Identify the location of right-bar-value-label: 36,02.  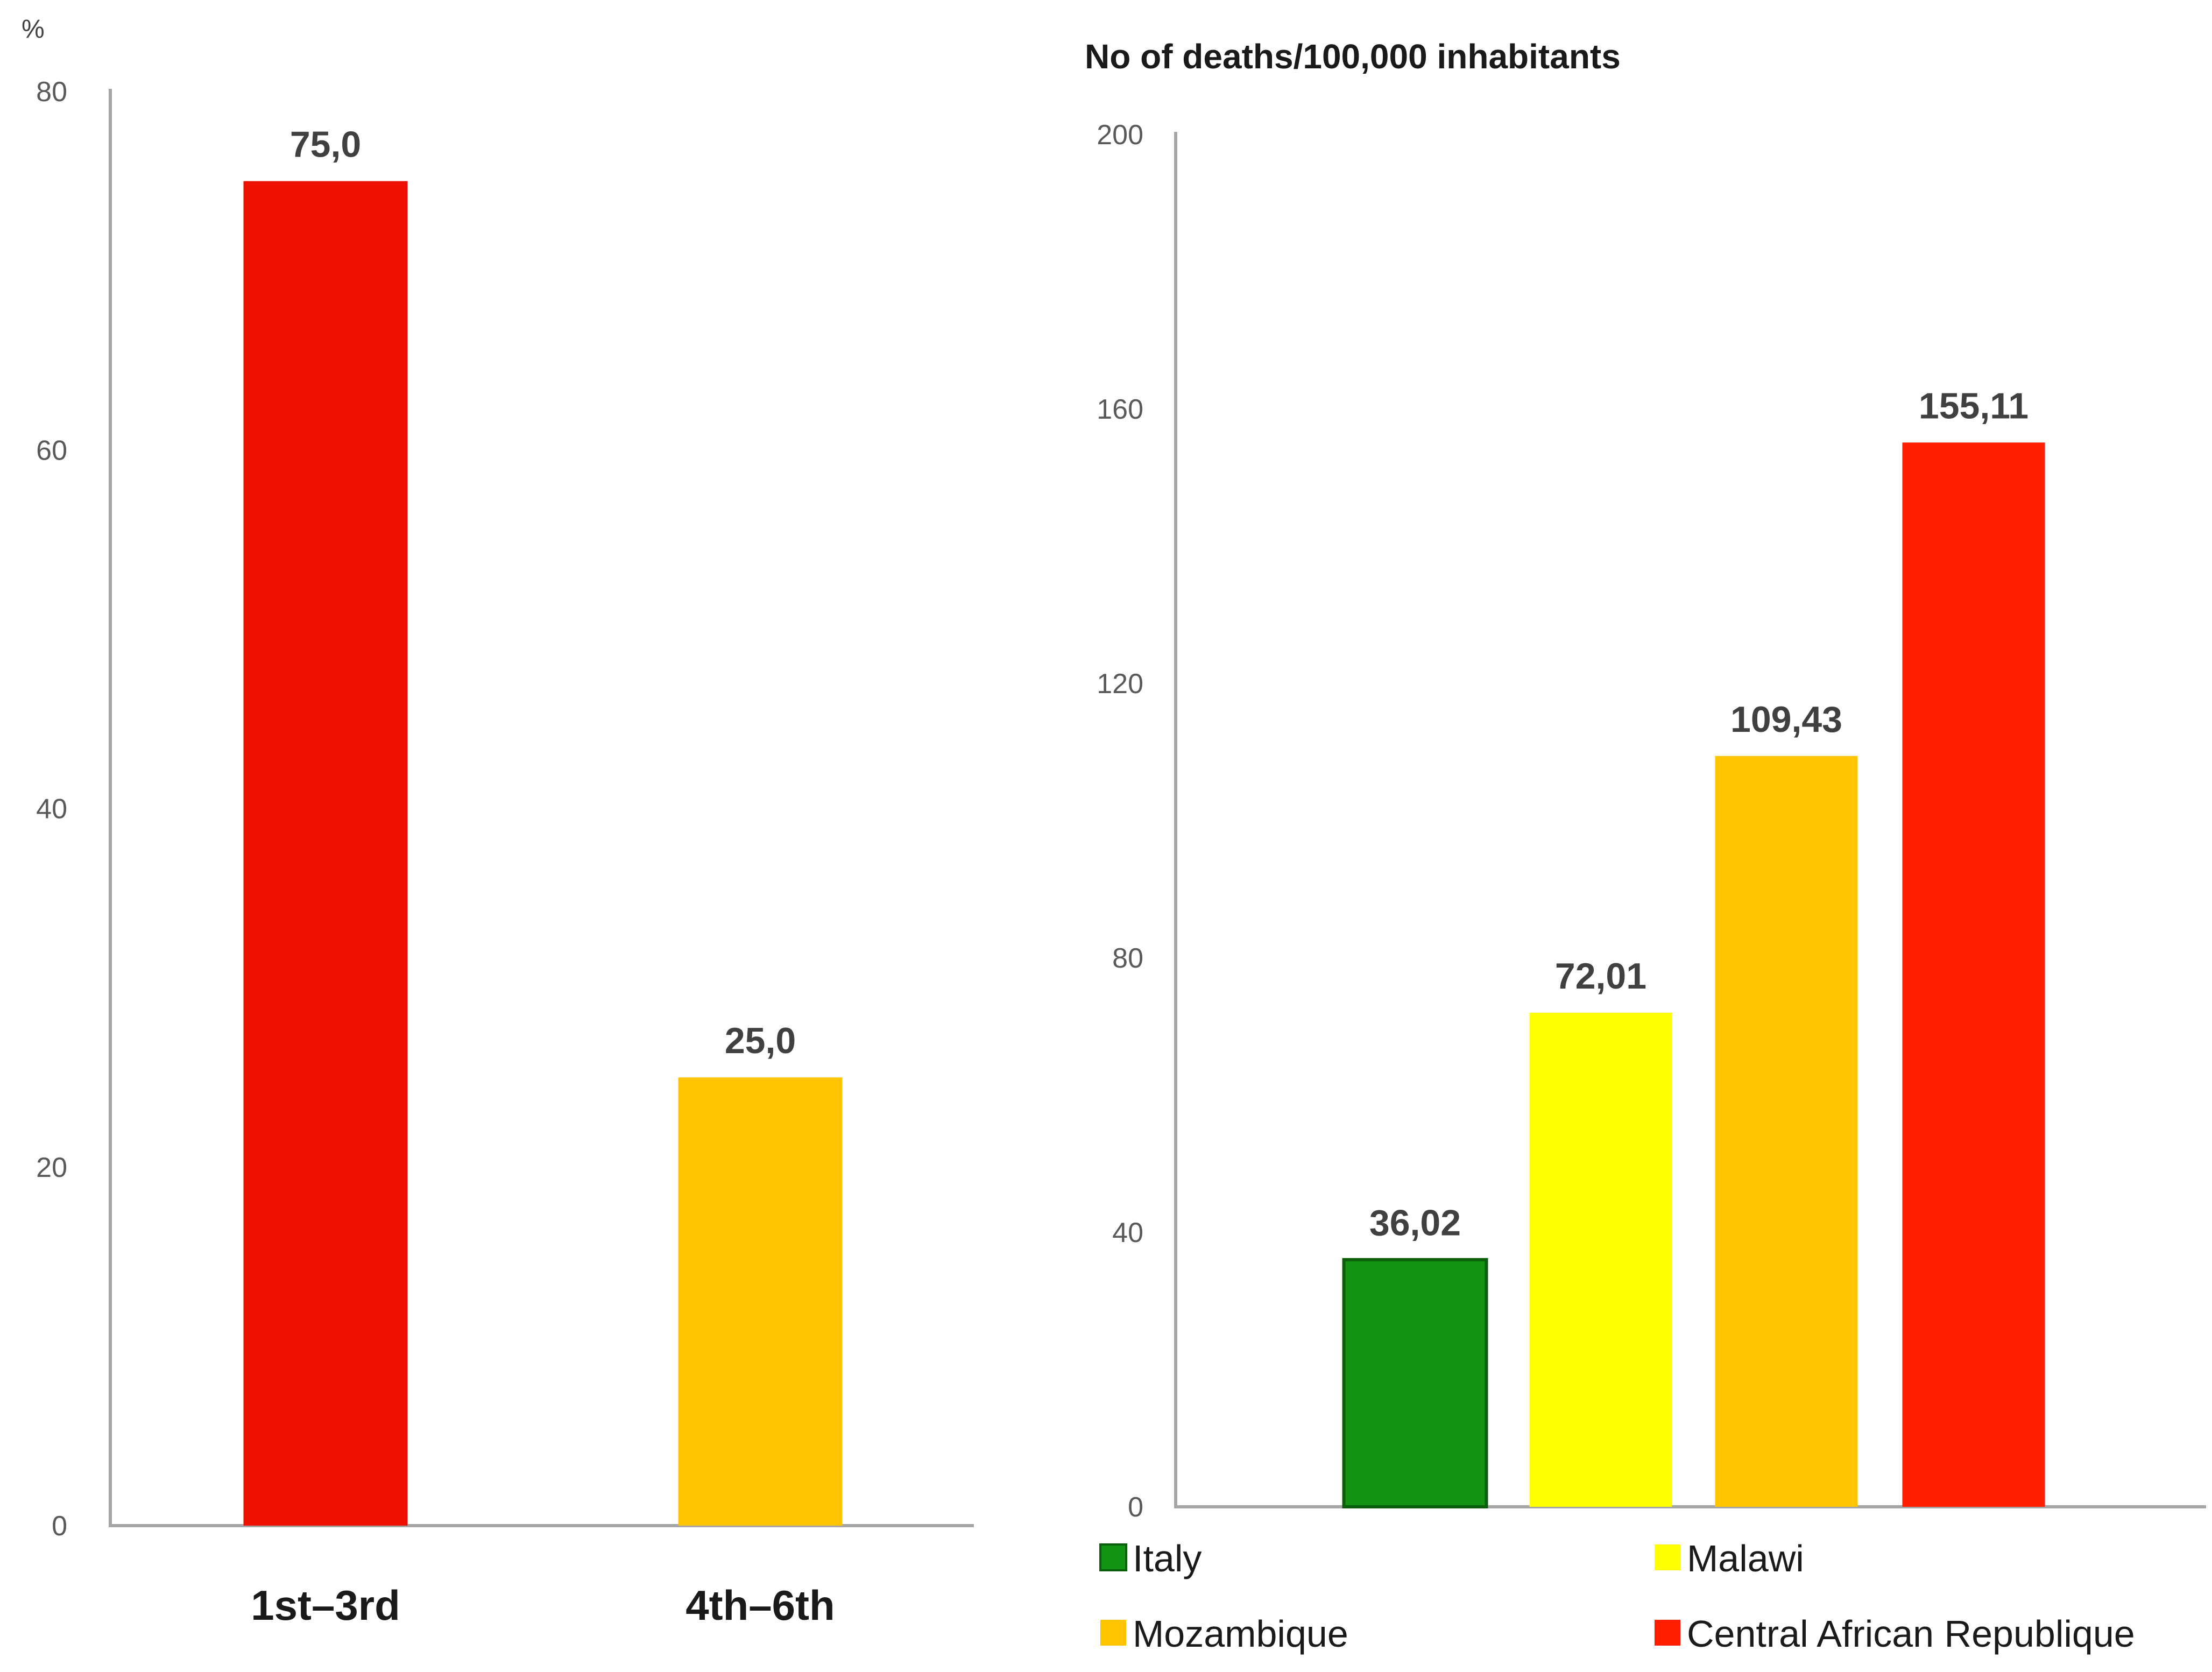
(1415, 1224).